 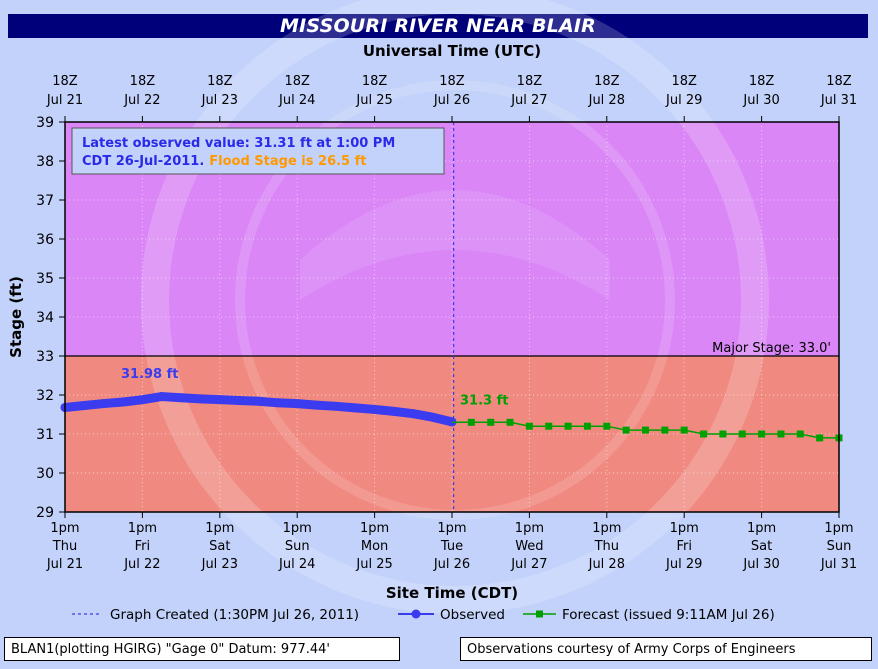 What do you see at coordinates (606, 100) in the screenshot?
I see `top-tick-date-label: Jul 28` at bounding box center [606, 100].